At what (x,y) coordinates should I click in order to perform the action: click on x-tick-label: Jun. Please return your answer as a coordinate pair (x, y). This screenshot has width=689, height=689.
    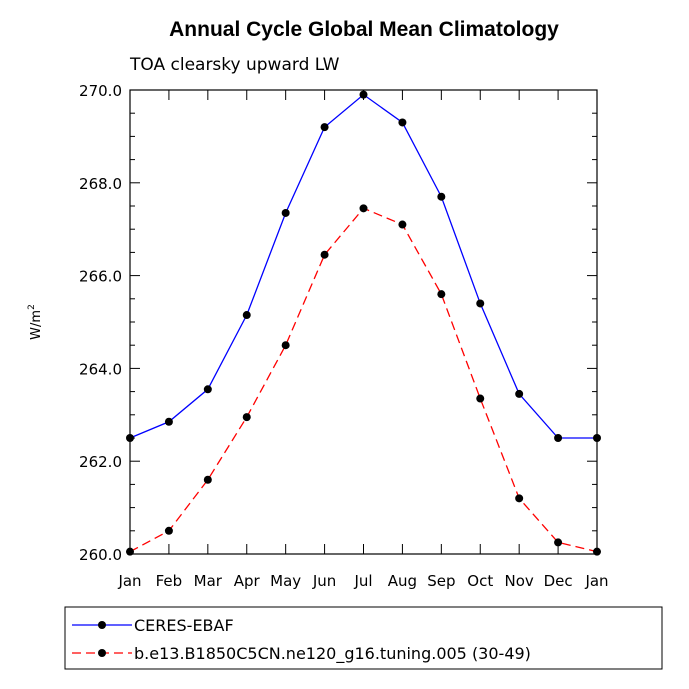
    Looking at the image, I should click on (324, 581).